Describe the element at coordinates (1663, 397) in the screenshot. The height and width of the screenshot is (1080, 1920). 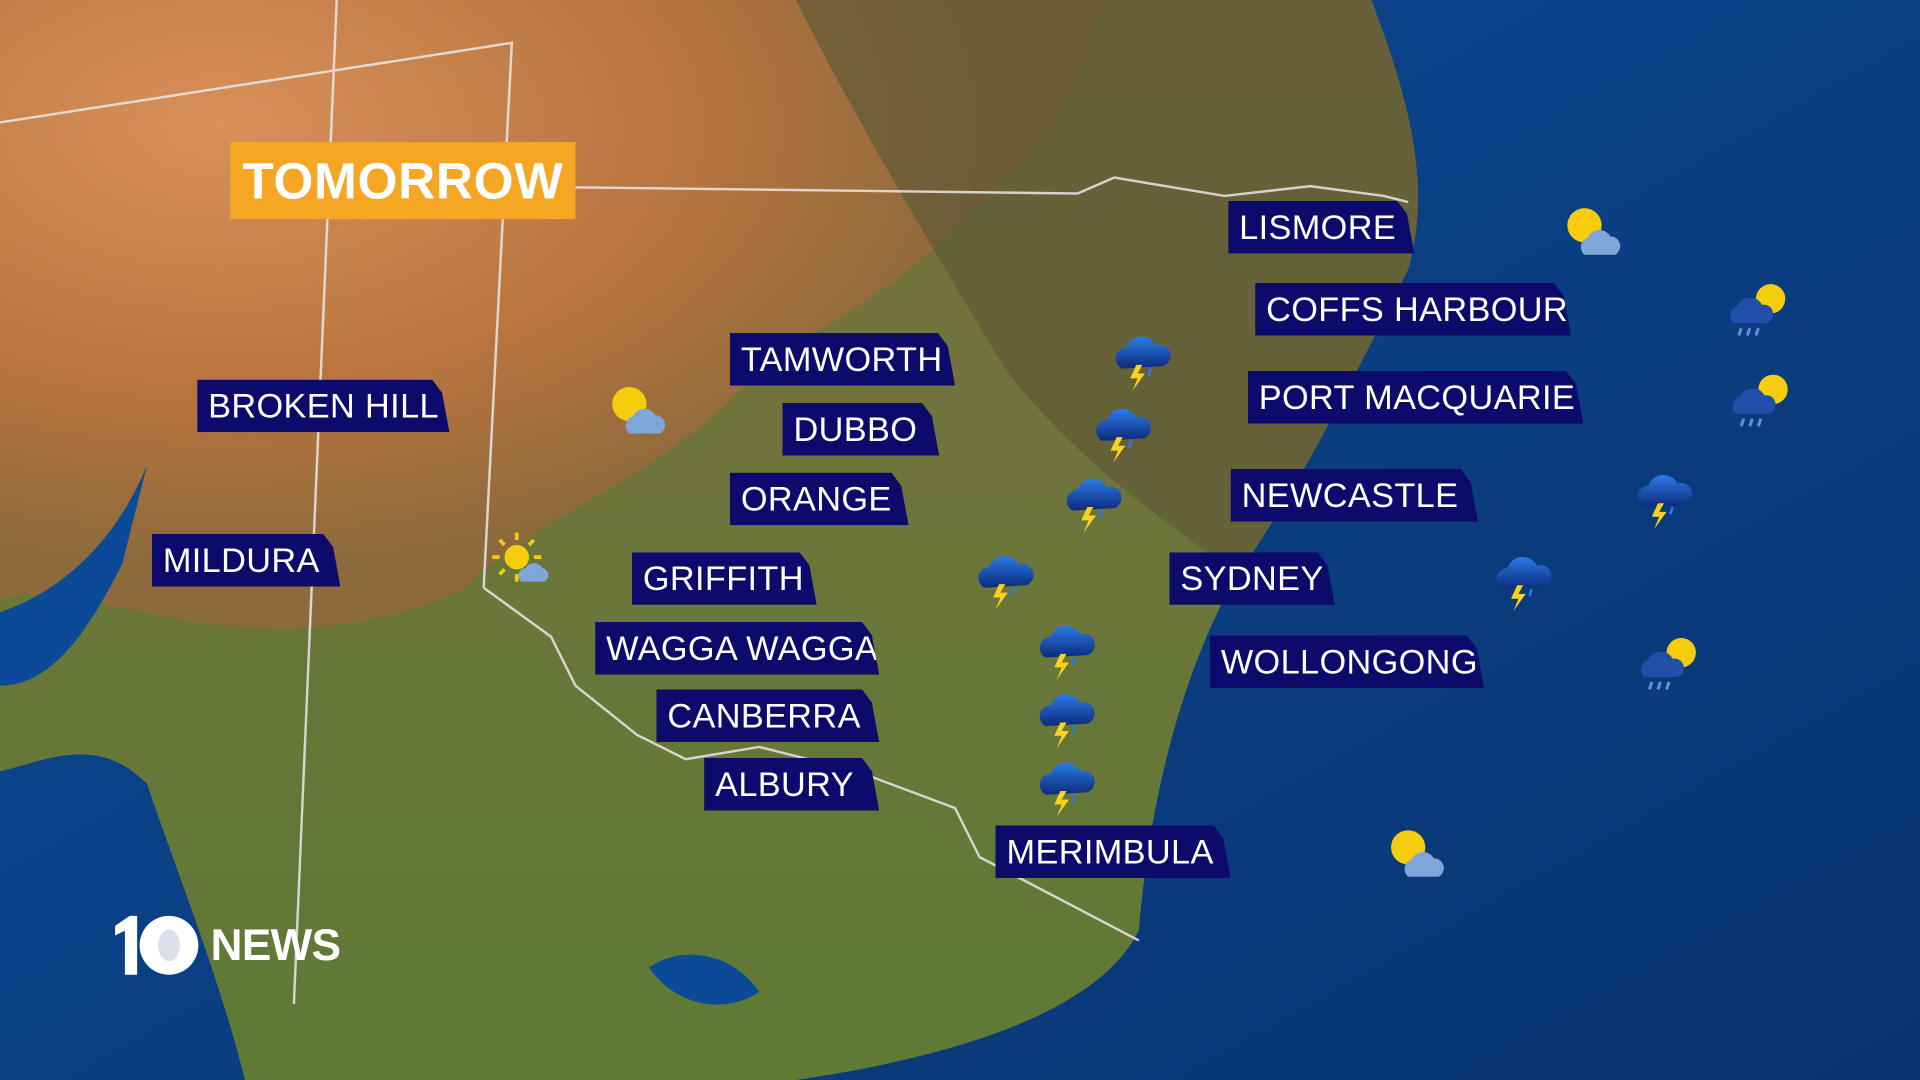
I see `max-temp: 24` at that location.